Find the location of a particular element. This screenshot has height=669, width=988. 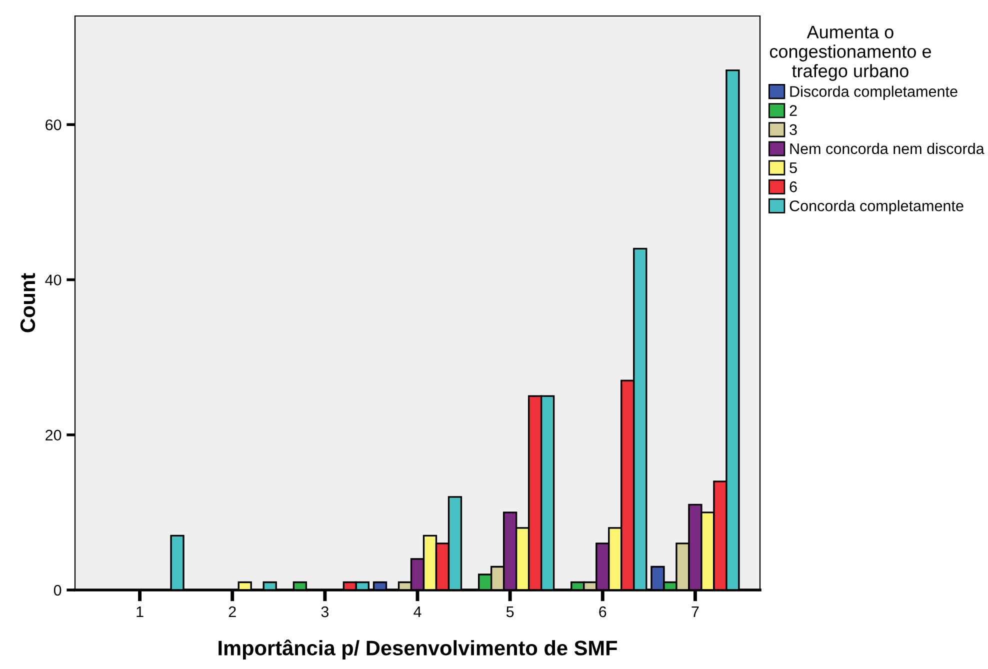

y-tick-label: 20 is located at coordinates (54, 435).